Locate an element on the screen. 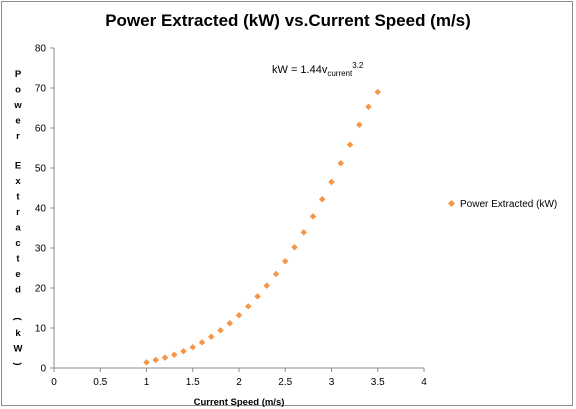  y-tick-label: 30 is located at coordinates (41, 249).